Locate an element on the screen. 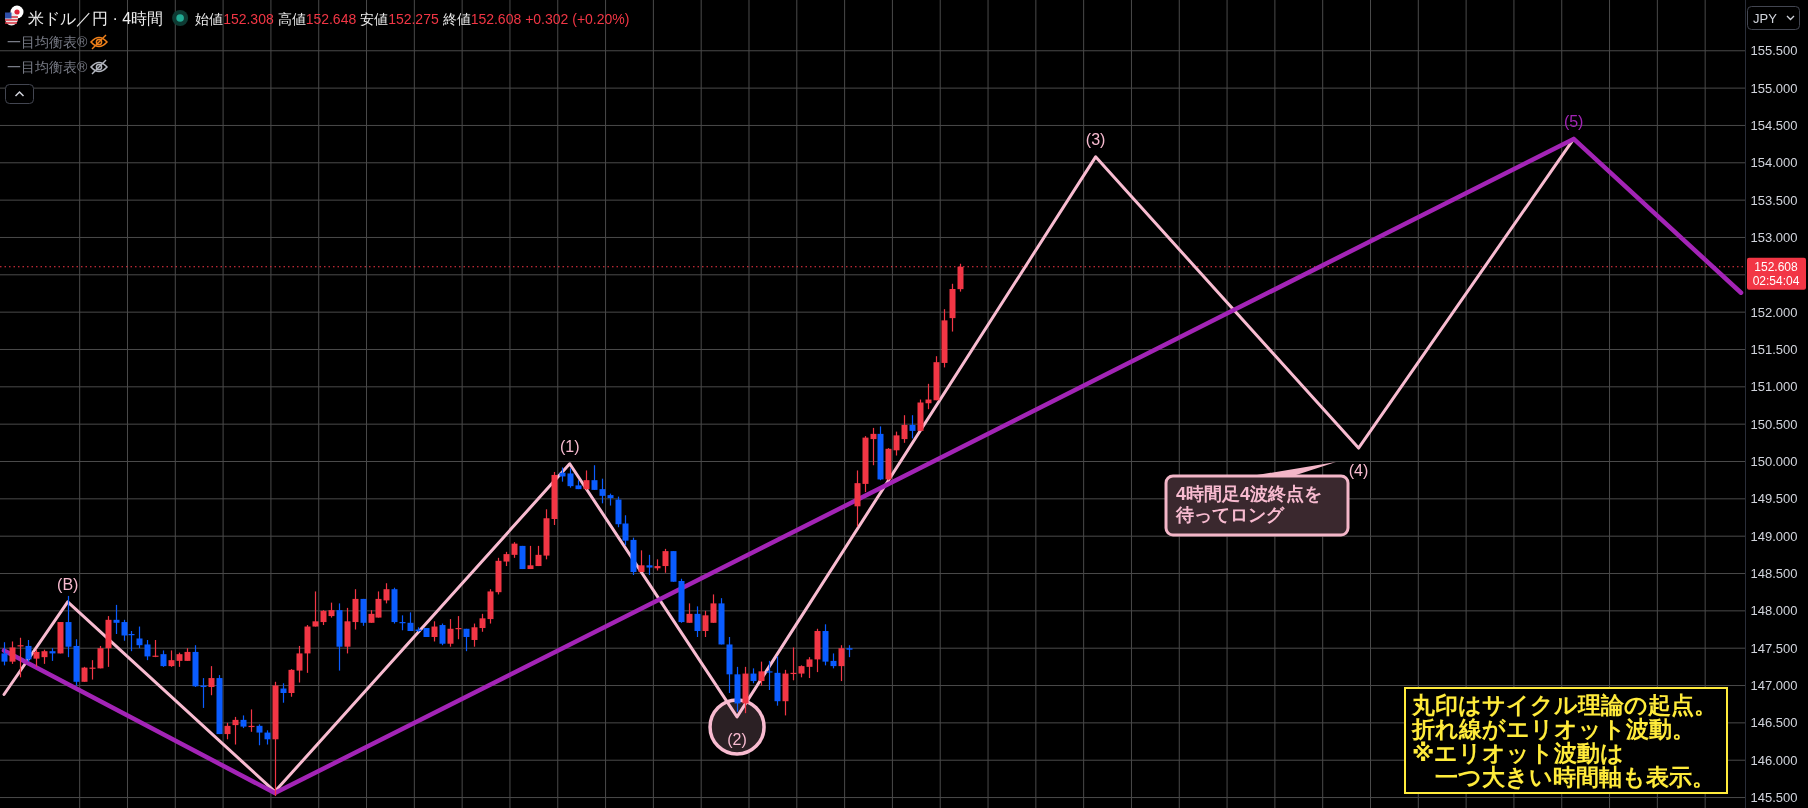  y-tick-label: 149.500 is located at coordinates (1774, 499).